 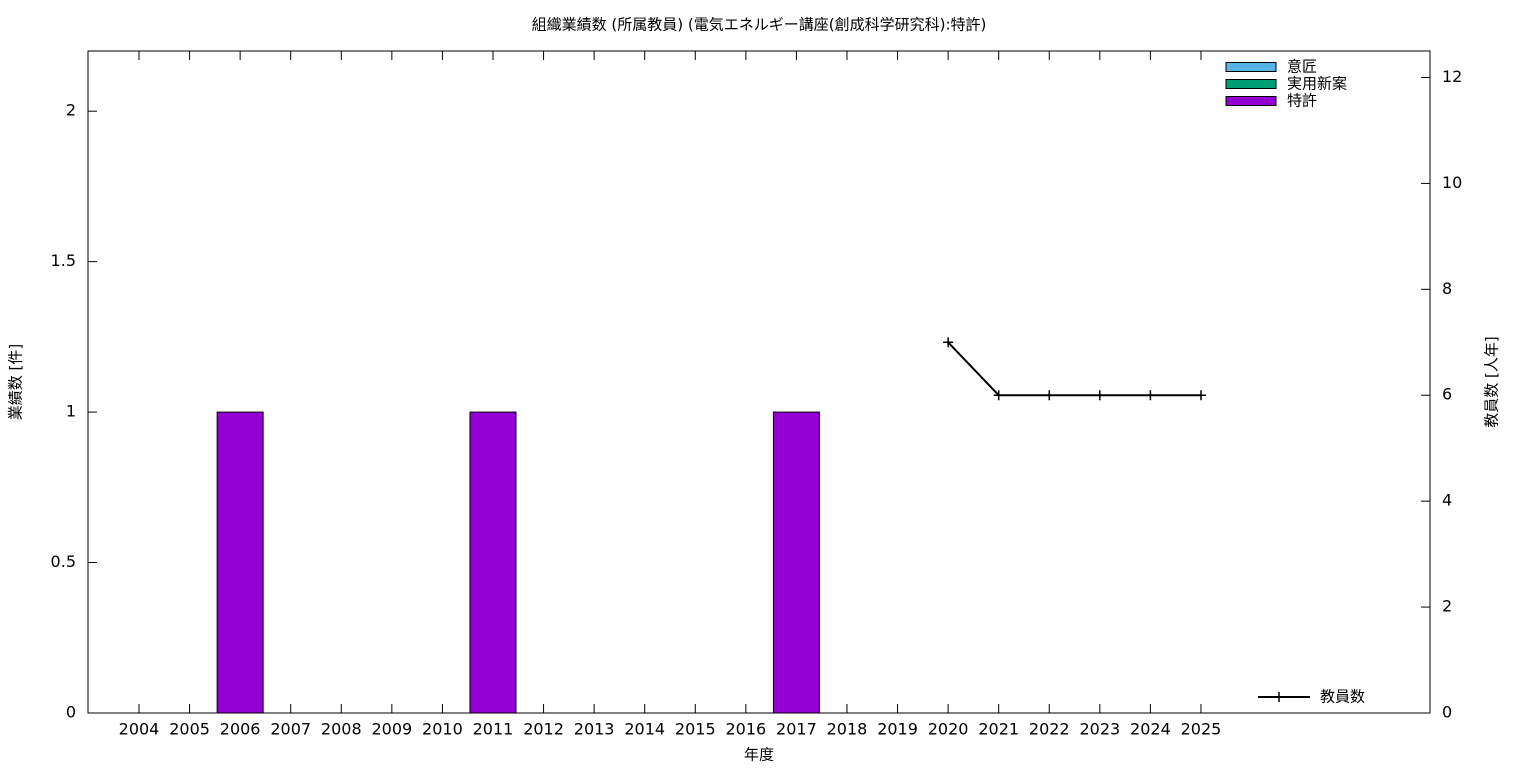 What do you see at coordinates (1452, 182) in the screenshot?
I see `y2-tick-label: 10` at bounding box center [1452, 182].